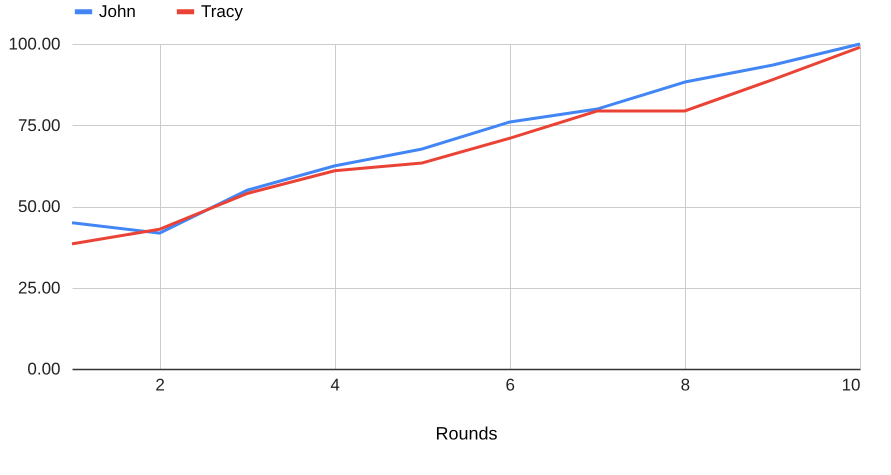  Describe the element at coordinates (335, 385) in the screenshot. I see `x-tick-label: 4` at that location.